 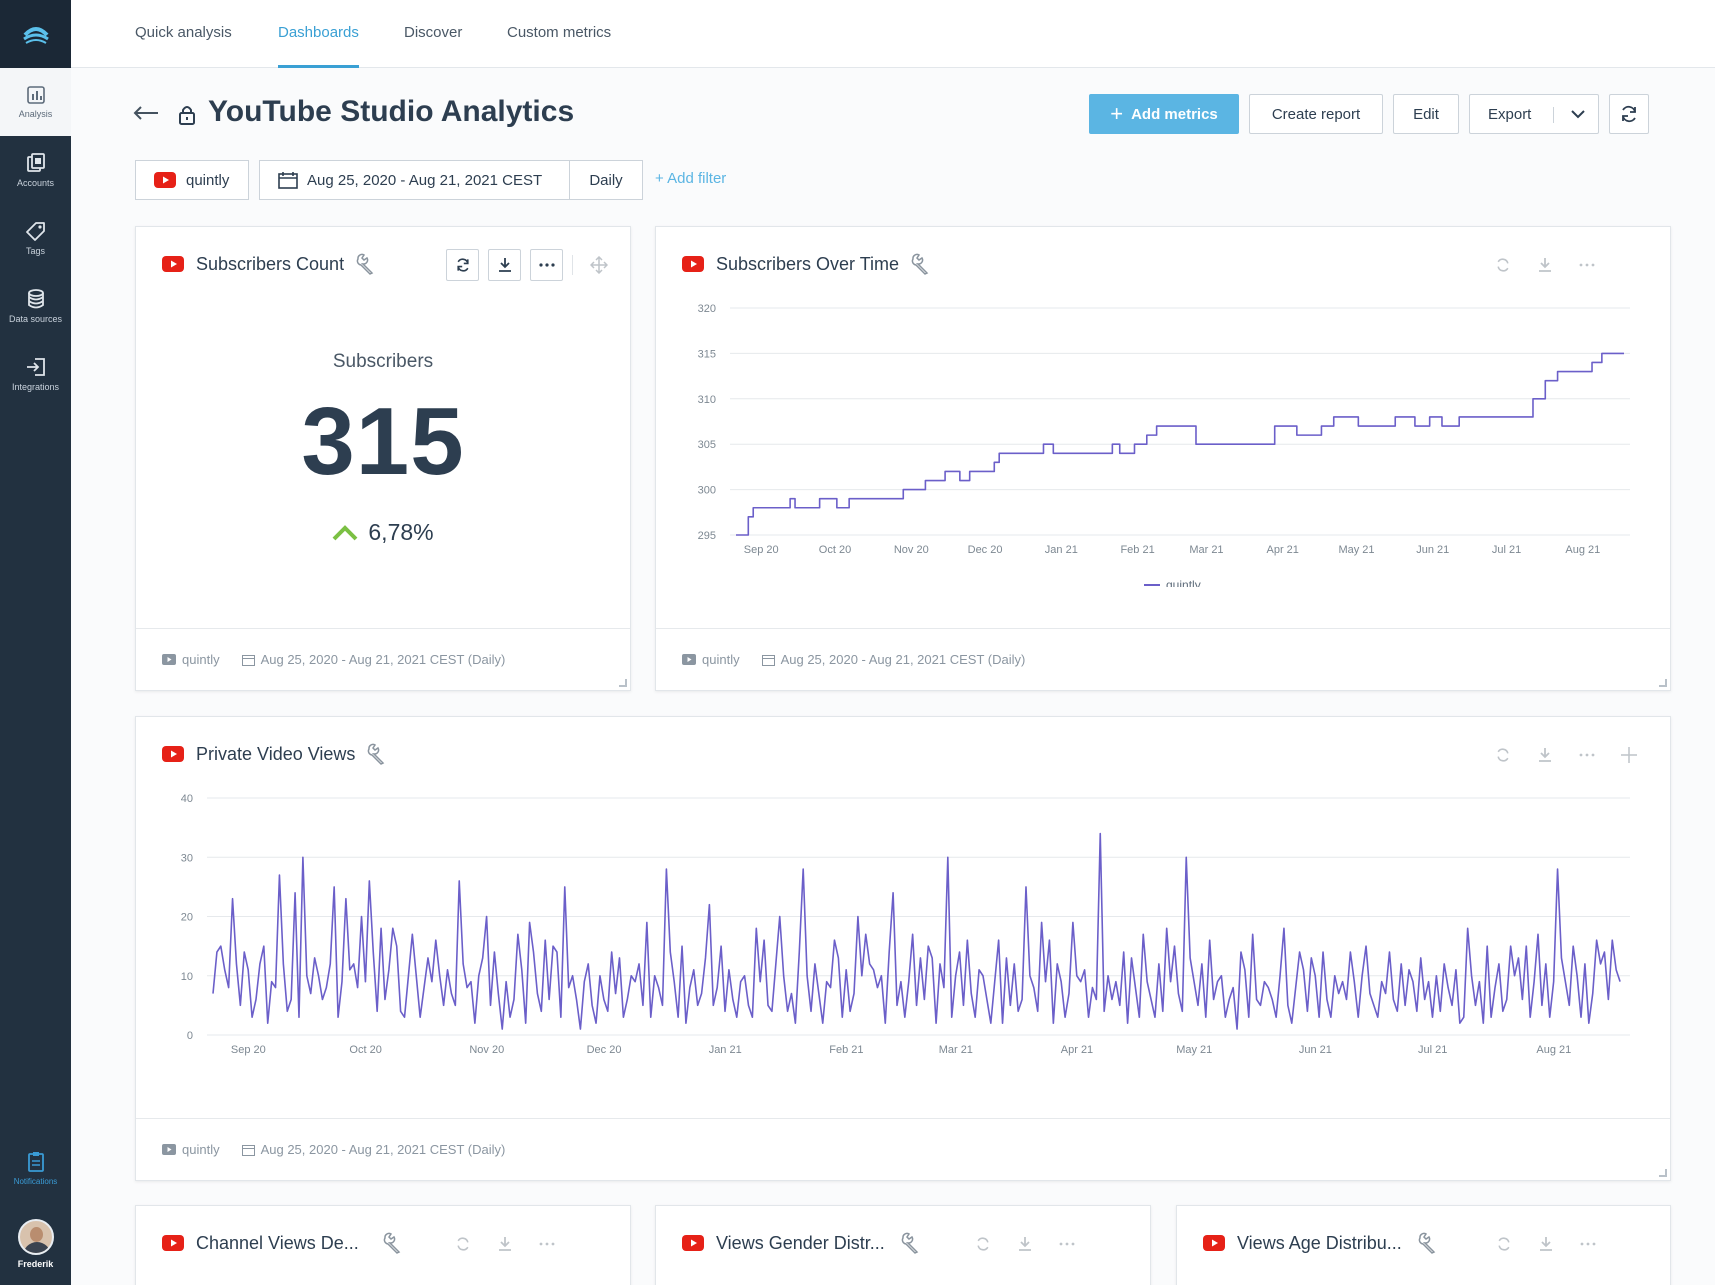 I want to click on database-icon, so click(x=35, y=298).